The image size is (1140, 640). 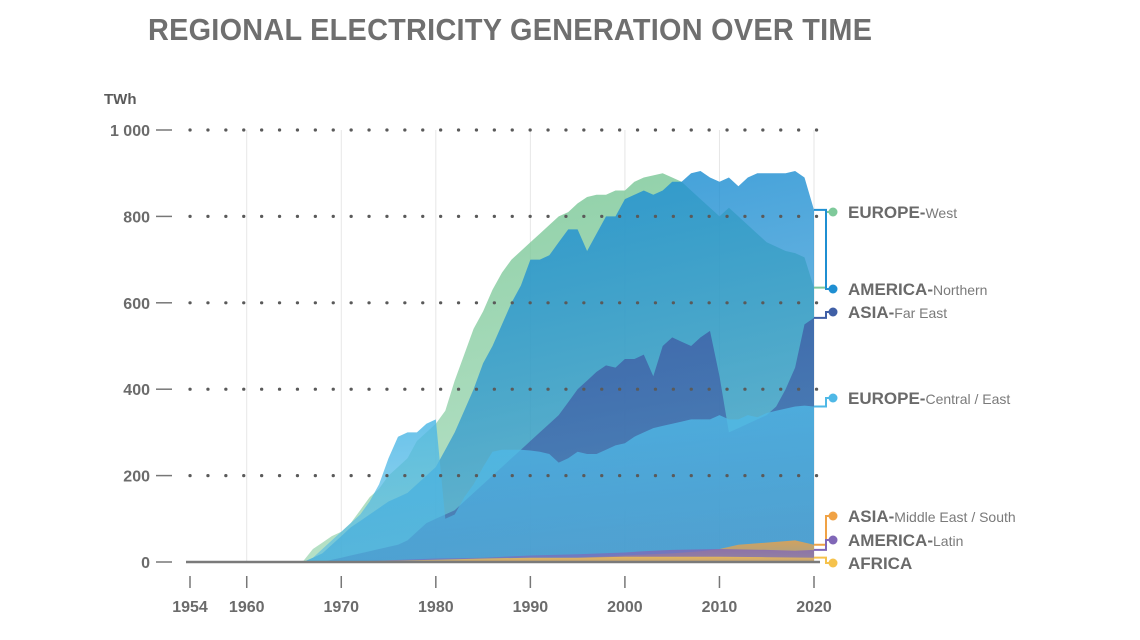 What do you see at coordinates (720, 607) in the screenshot?
I see `x-tick-label: 2010` at bounding box center [720, 607].